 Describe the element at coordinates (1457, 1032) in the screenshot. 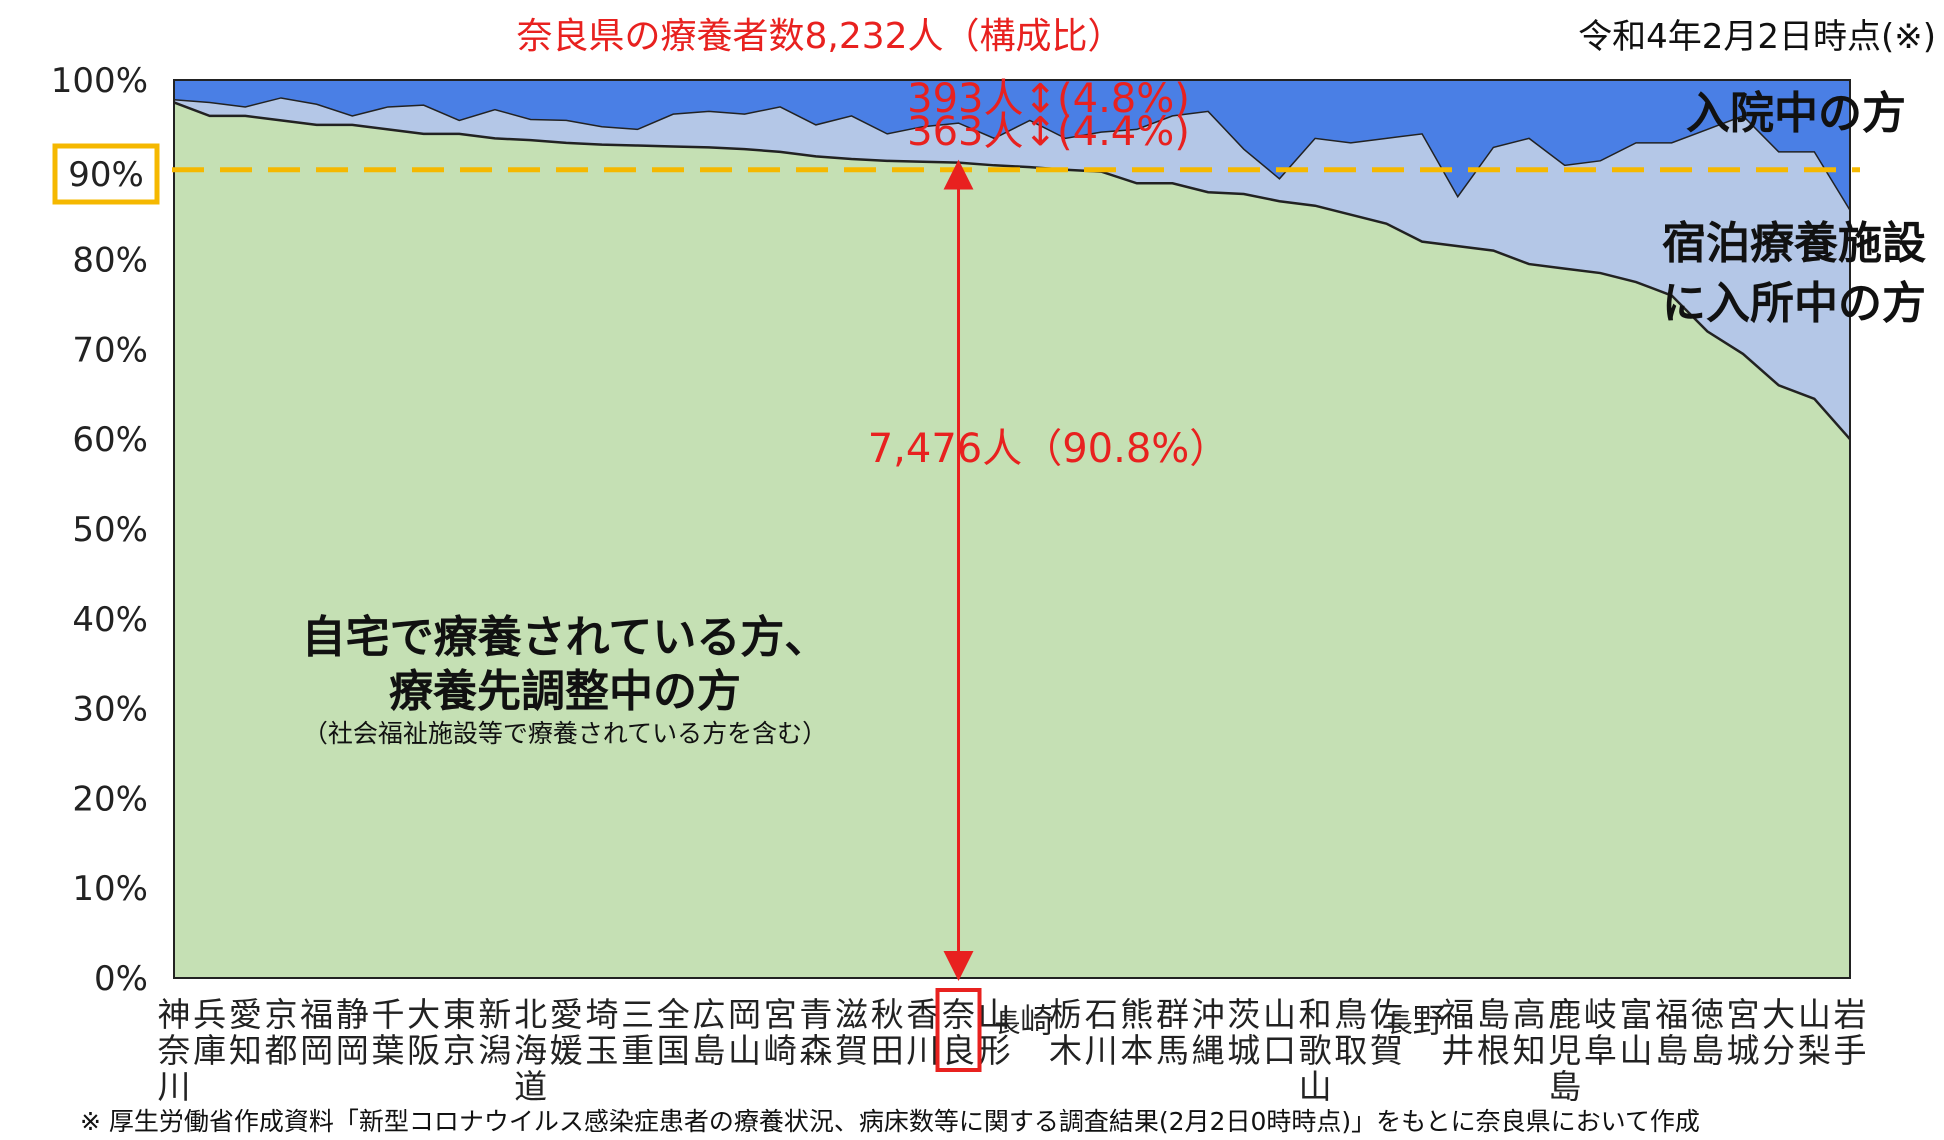

I see `x-tick-label: 福井` at that location.